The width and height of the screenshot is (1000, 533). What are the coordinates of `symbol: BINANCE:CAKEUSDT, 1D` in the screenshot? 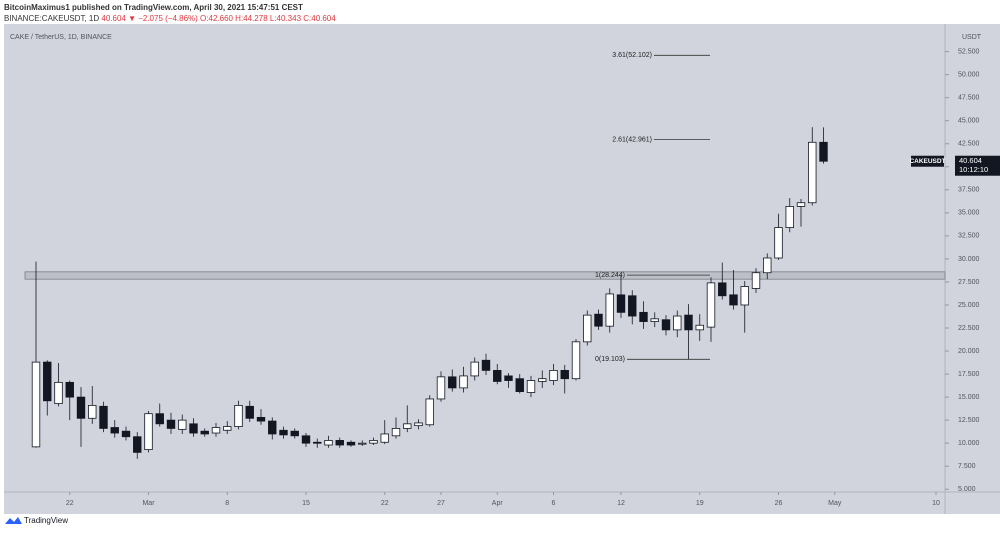 It's located at (51, 18).